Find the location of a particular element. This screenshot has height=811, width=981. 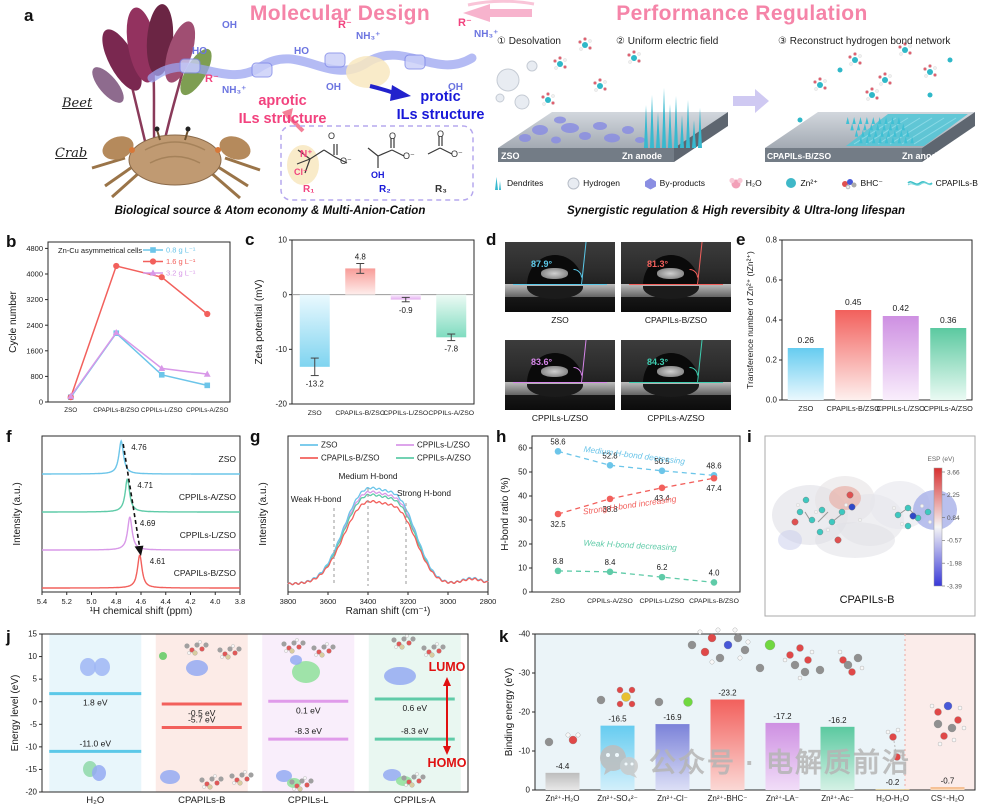

svg-text: CPPILs-A is located at coordinates (415, 800).